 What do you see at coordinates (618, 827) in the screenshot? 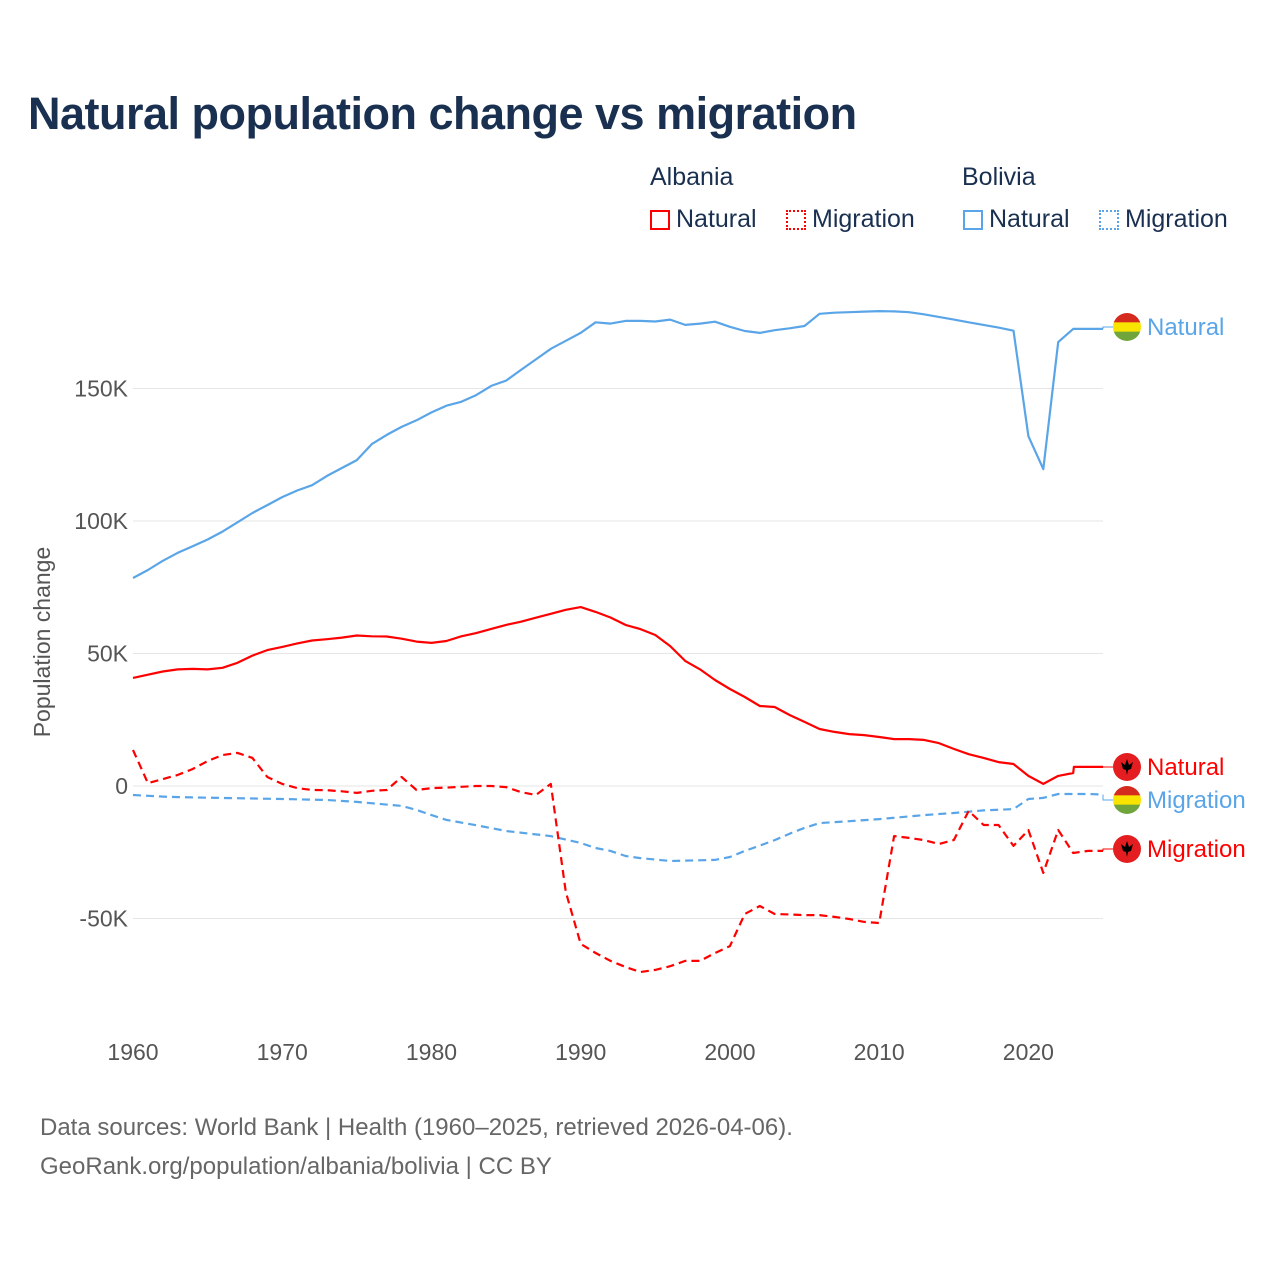
I see `series-line-bolivia-migration` at bounding box center [618, 827].